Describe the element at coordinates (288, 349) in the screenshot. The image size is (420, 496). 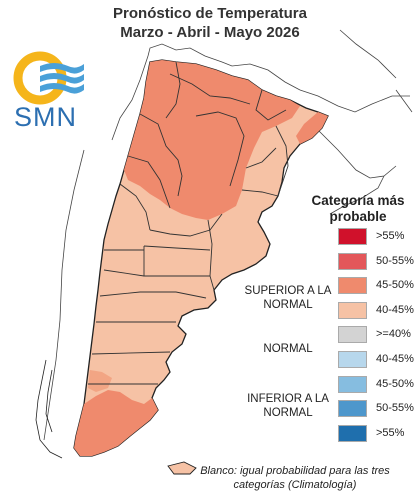
I see `legend-group-normal: NORMAL` at that location.